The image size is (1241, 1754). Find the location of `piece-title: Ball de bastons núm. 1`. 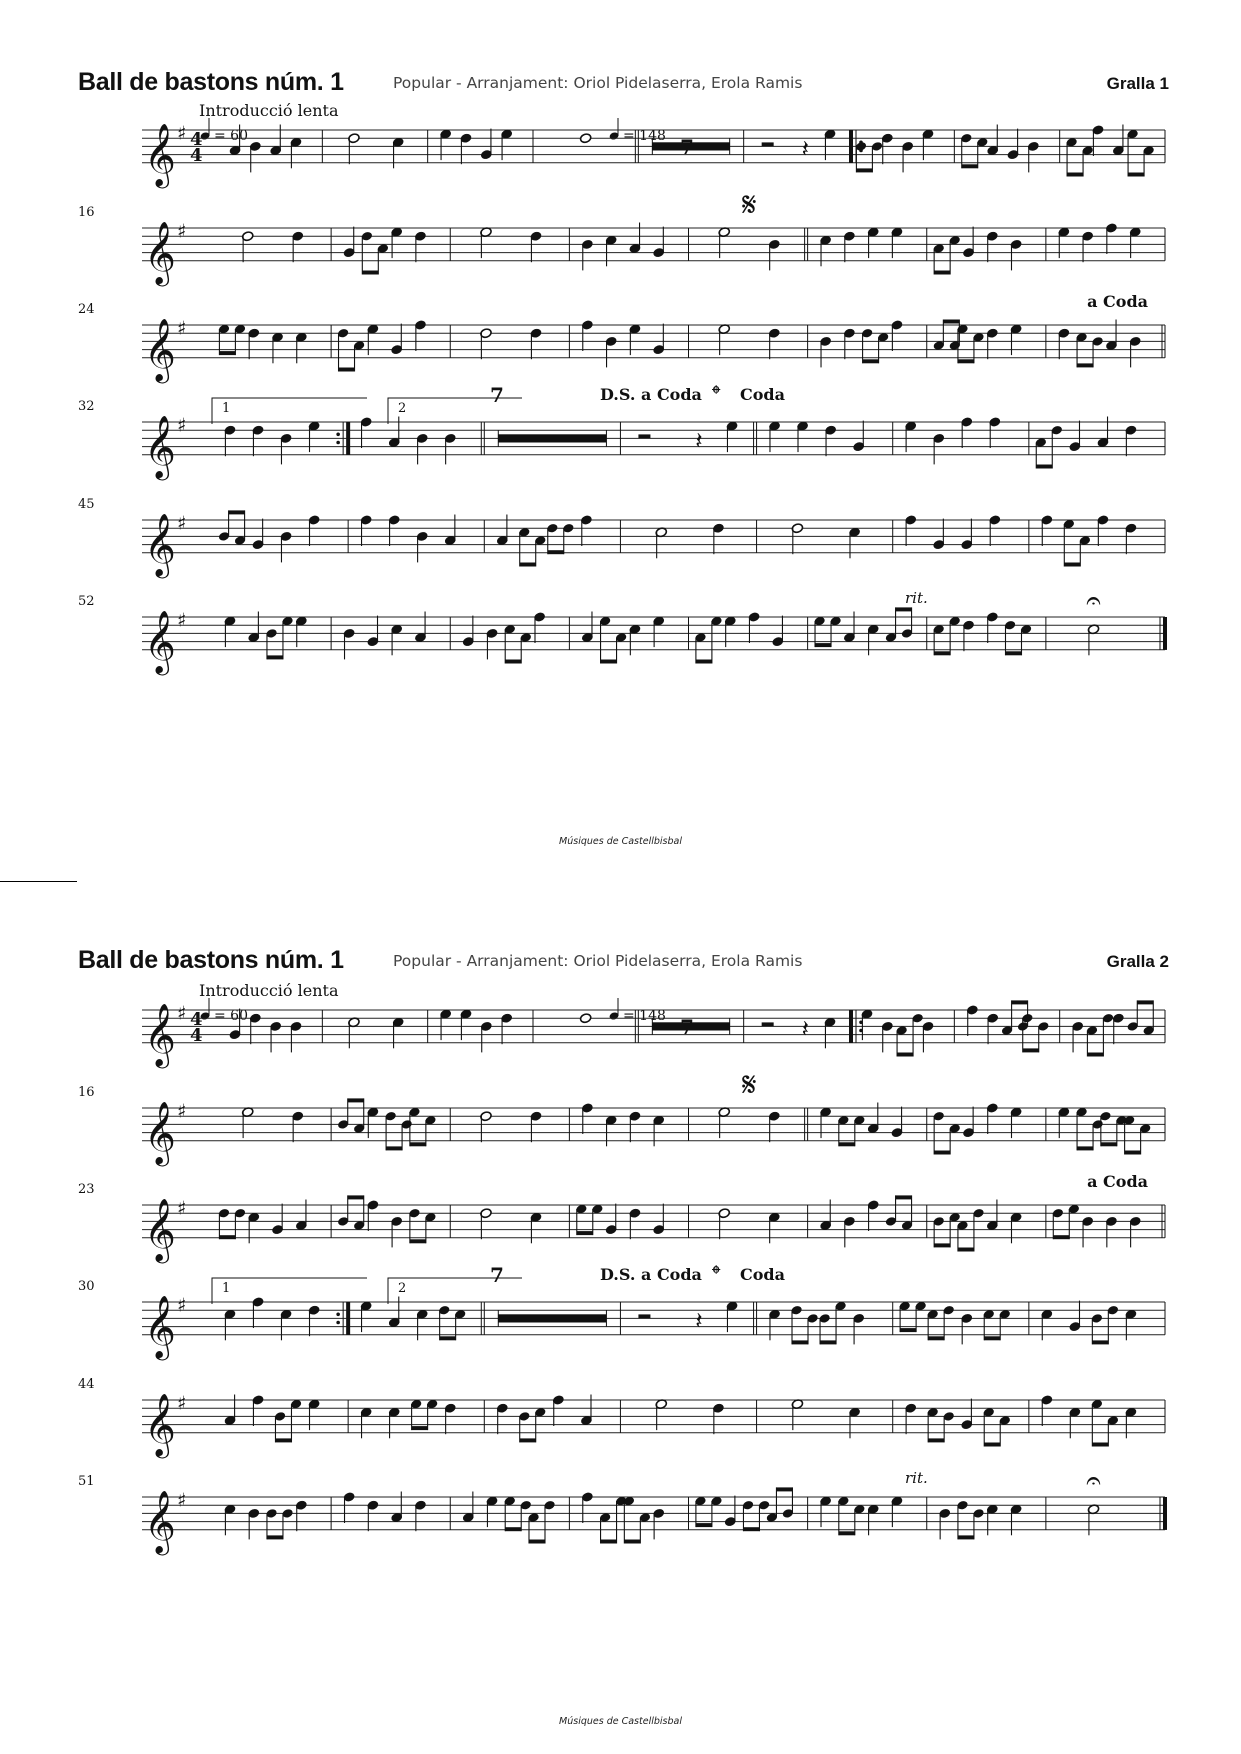

piece-title: Ball de bastons núm. 1 is located at coordinates (211, 82).